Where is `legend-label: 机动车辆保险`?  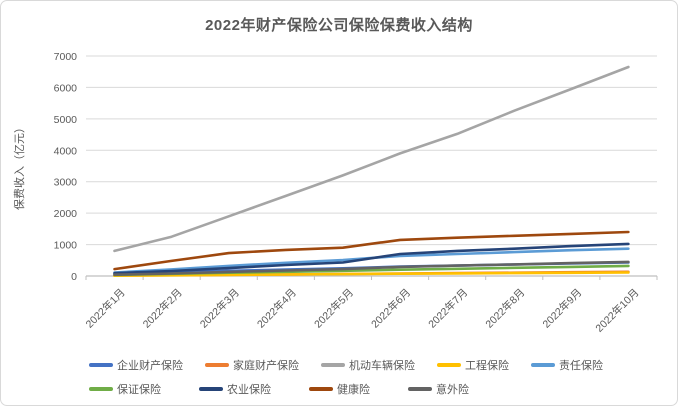 legend-label: 机动车辆保险 is located at coordinates (382, 366).